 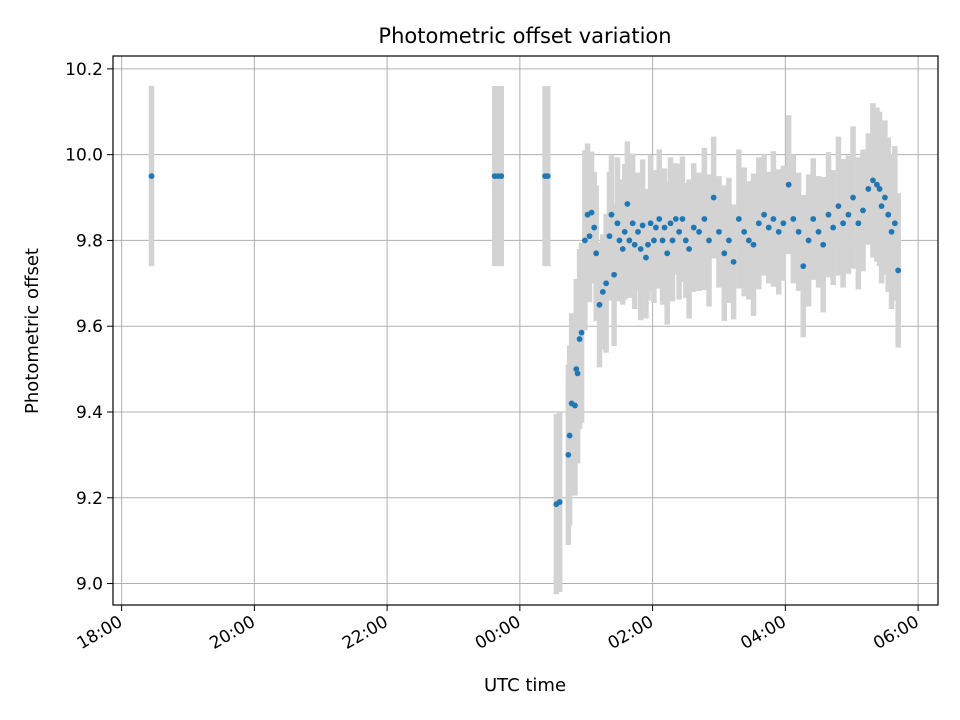 What do you see at coordinates (84, 156) in the screenshot?
I see `y-tick-label: 10.0` at bounding box center [84, 156].